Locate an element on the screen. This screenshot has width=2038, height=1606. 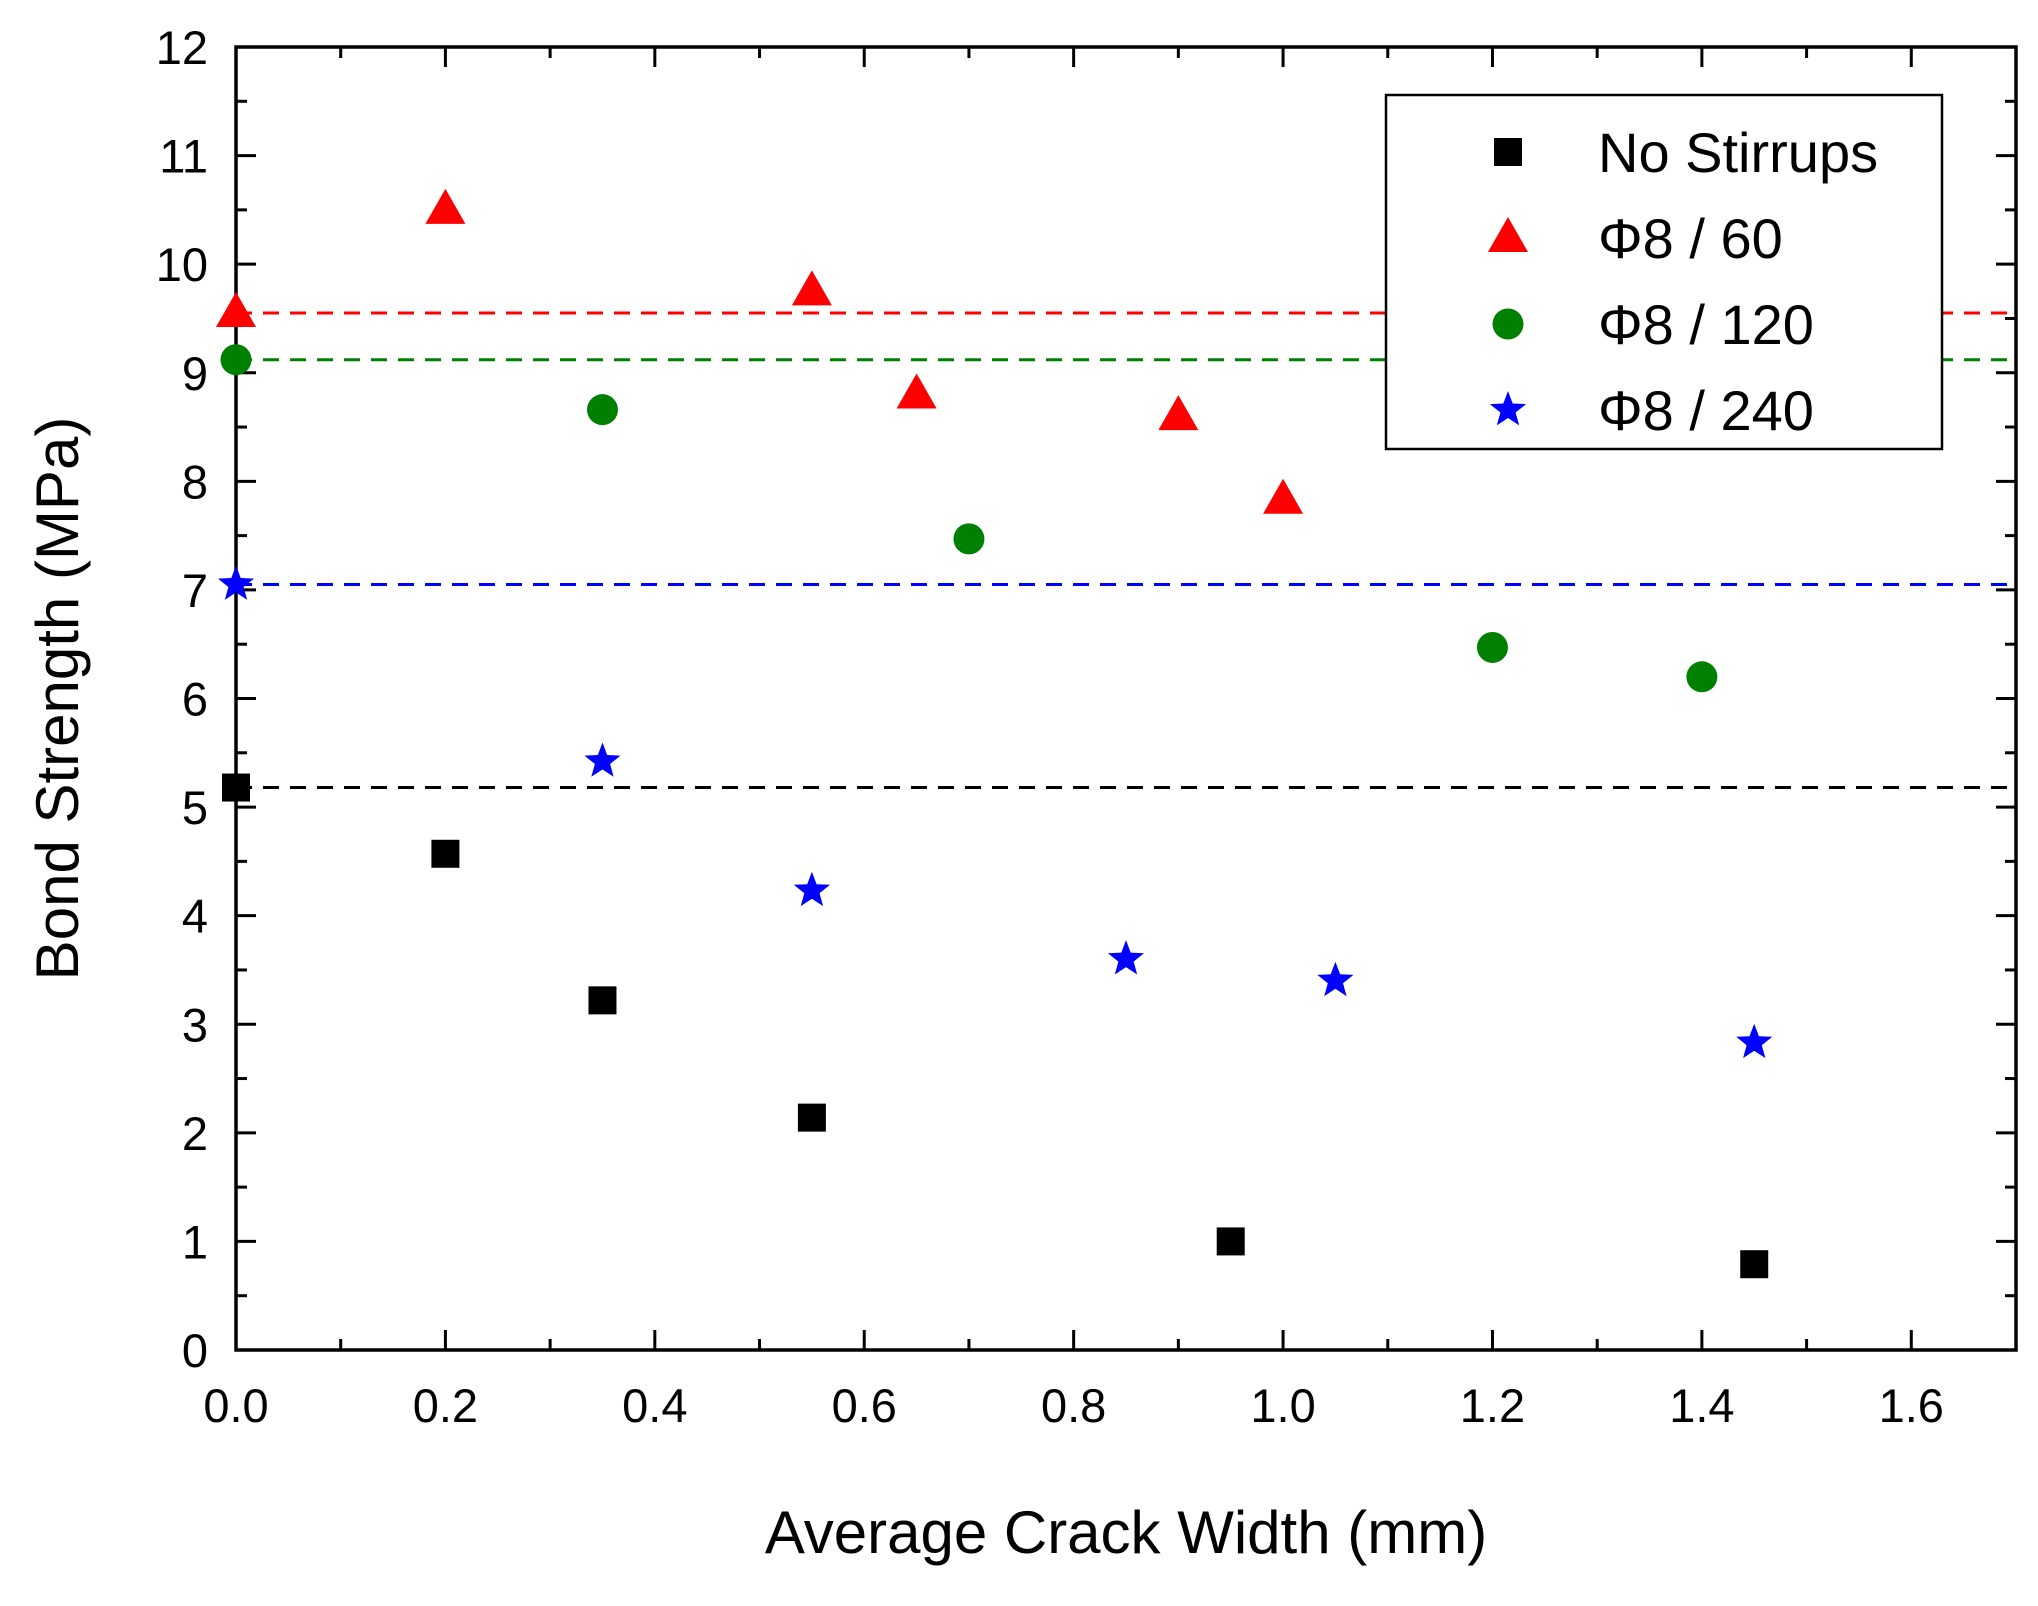
y-tick-label: 8 is located at coordinates (195, 481).